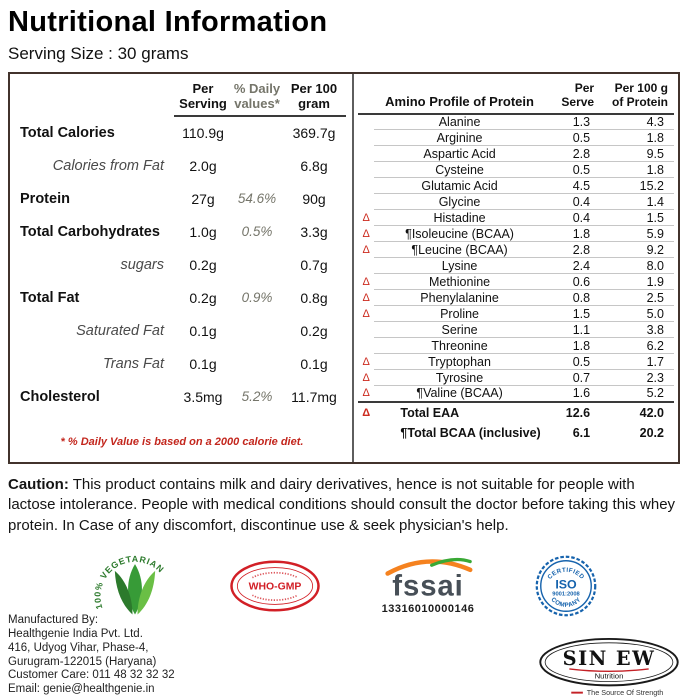  I want to click on amino-row: Arginine 0.5 1.8, so click(516, 138).